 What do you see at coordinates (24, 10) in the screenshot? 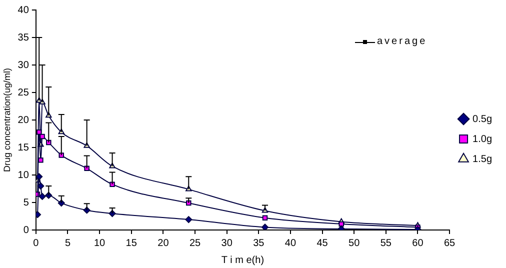
I see `y-tick-label: 40` at bounding box center [24, 10].